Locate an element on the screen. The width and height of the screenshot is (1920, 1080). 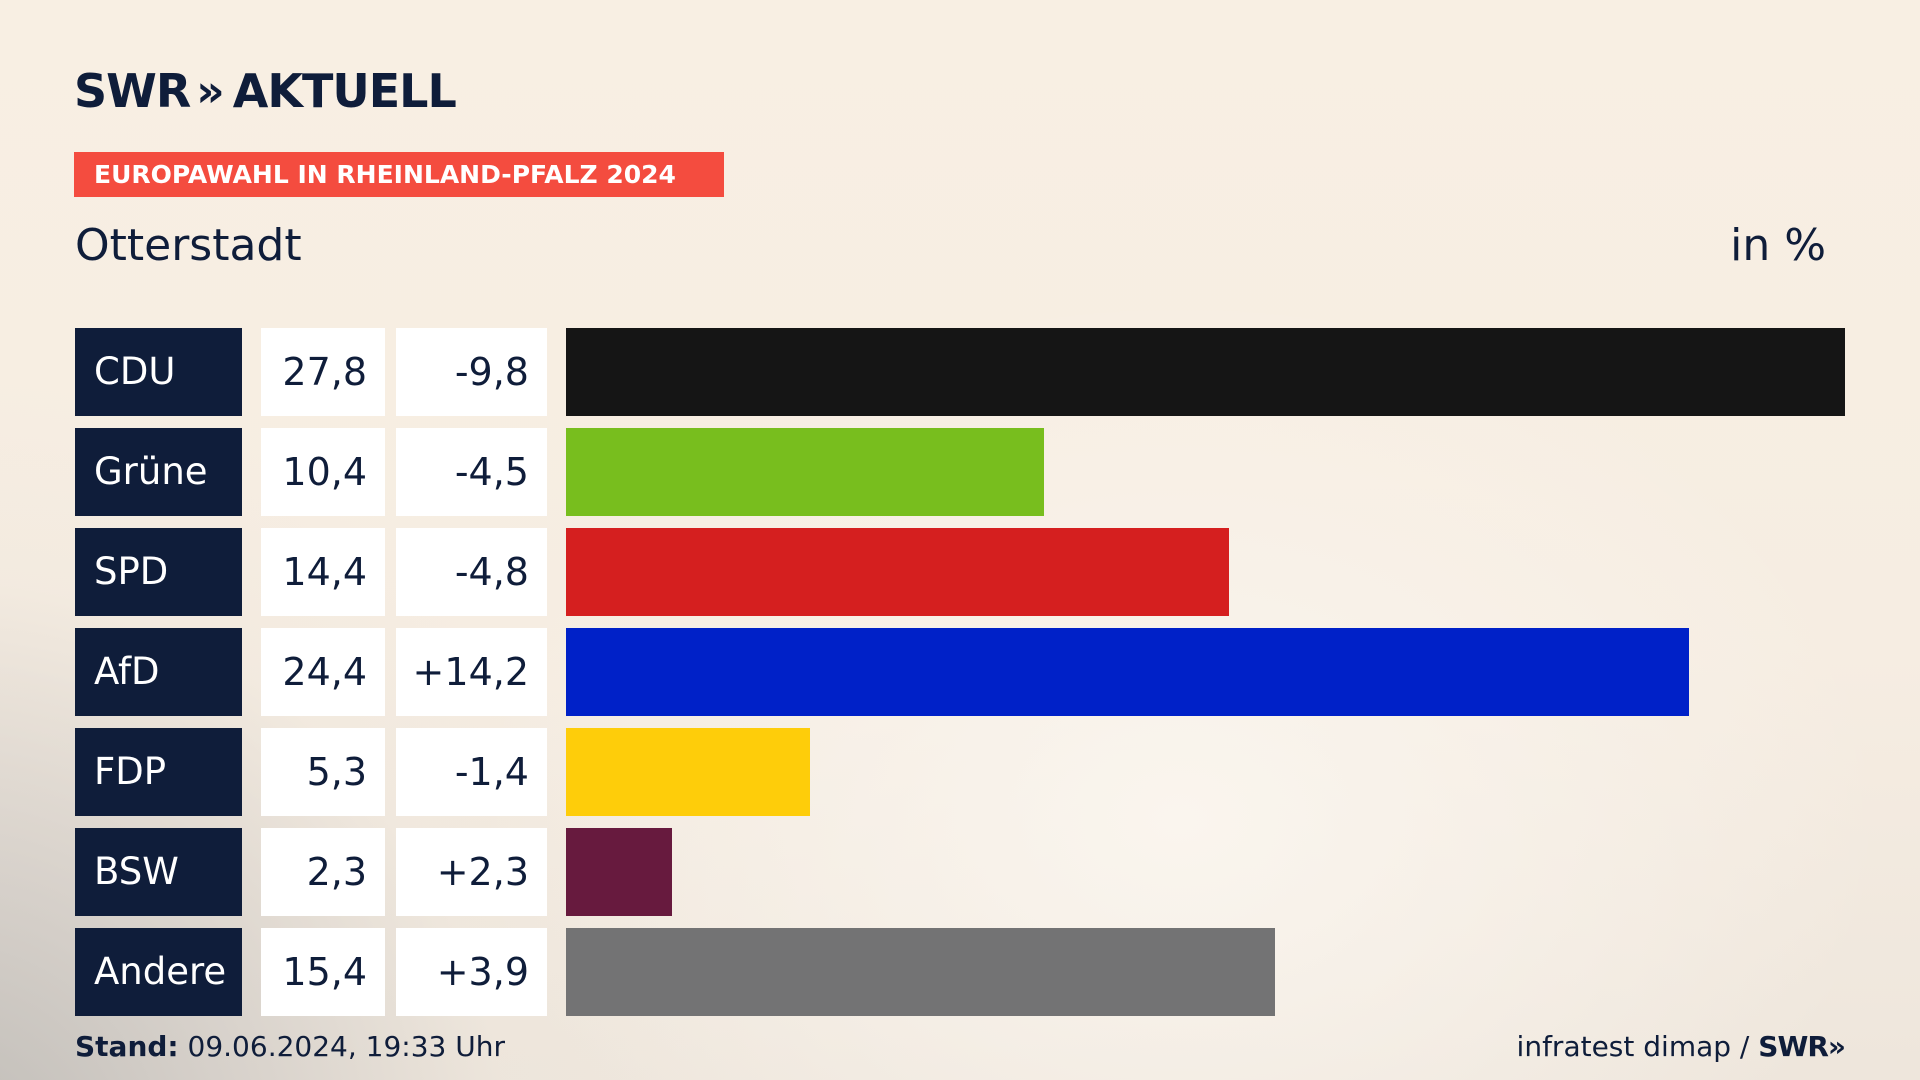
stand-label: Stand: is located at coordinates (127, 1046).